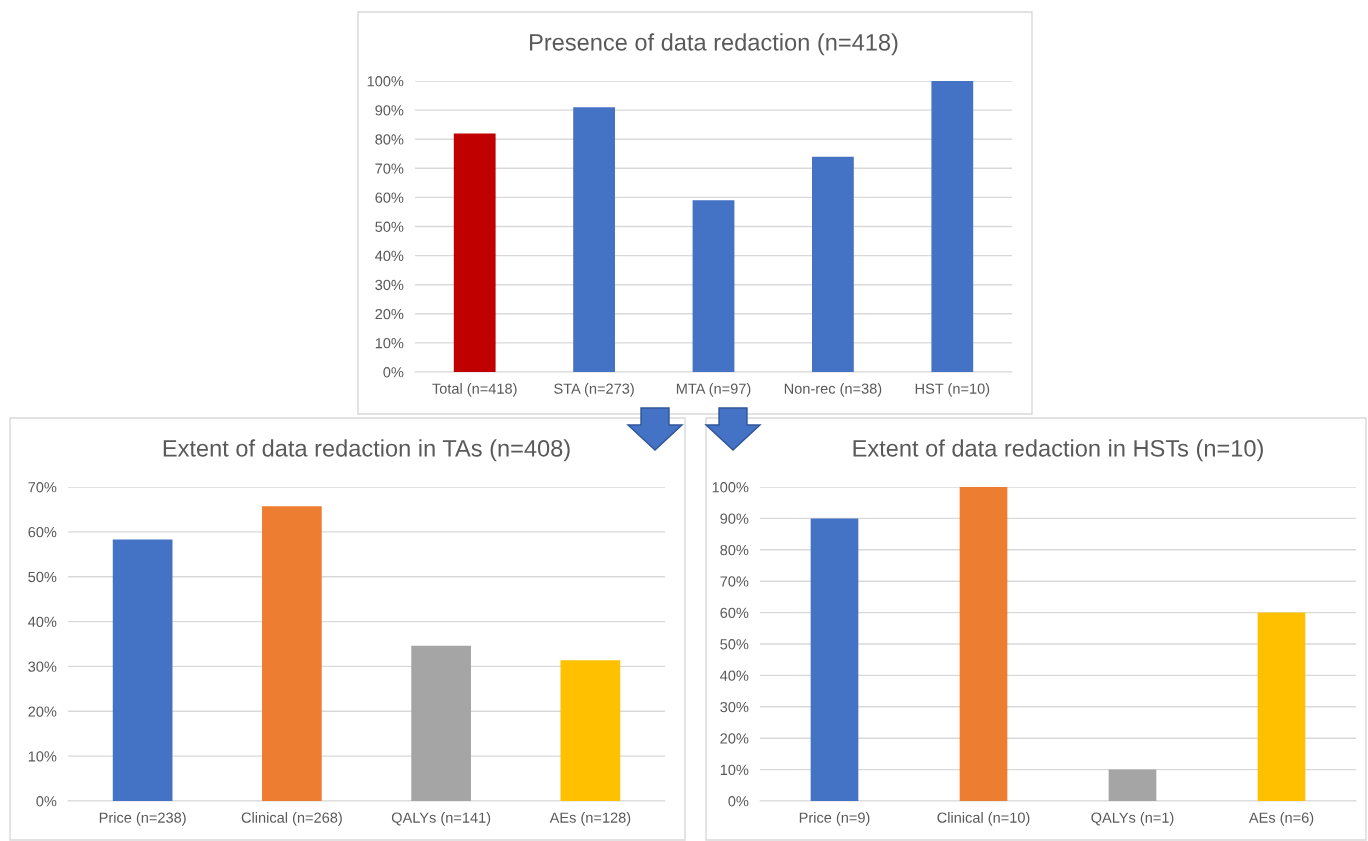  I want to click on x-tick-label: AEs (n=128), so click(590, 819).